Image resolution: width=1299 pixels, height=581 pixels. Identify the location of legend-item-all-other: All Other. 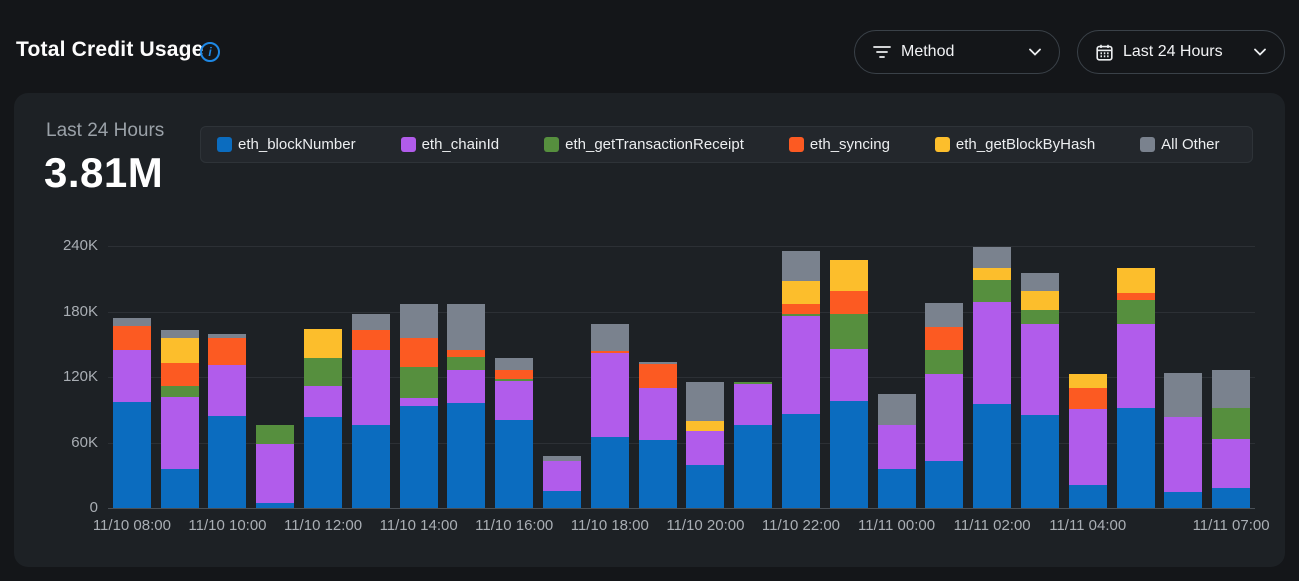
(1180, 144).